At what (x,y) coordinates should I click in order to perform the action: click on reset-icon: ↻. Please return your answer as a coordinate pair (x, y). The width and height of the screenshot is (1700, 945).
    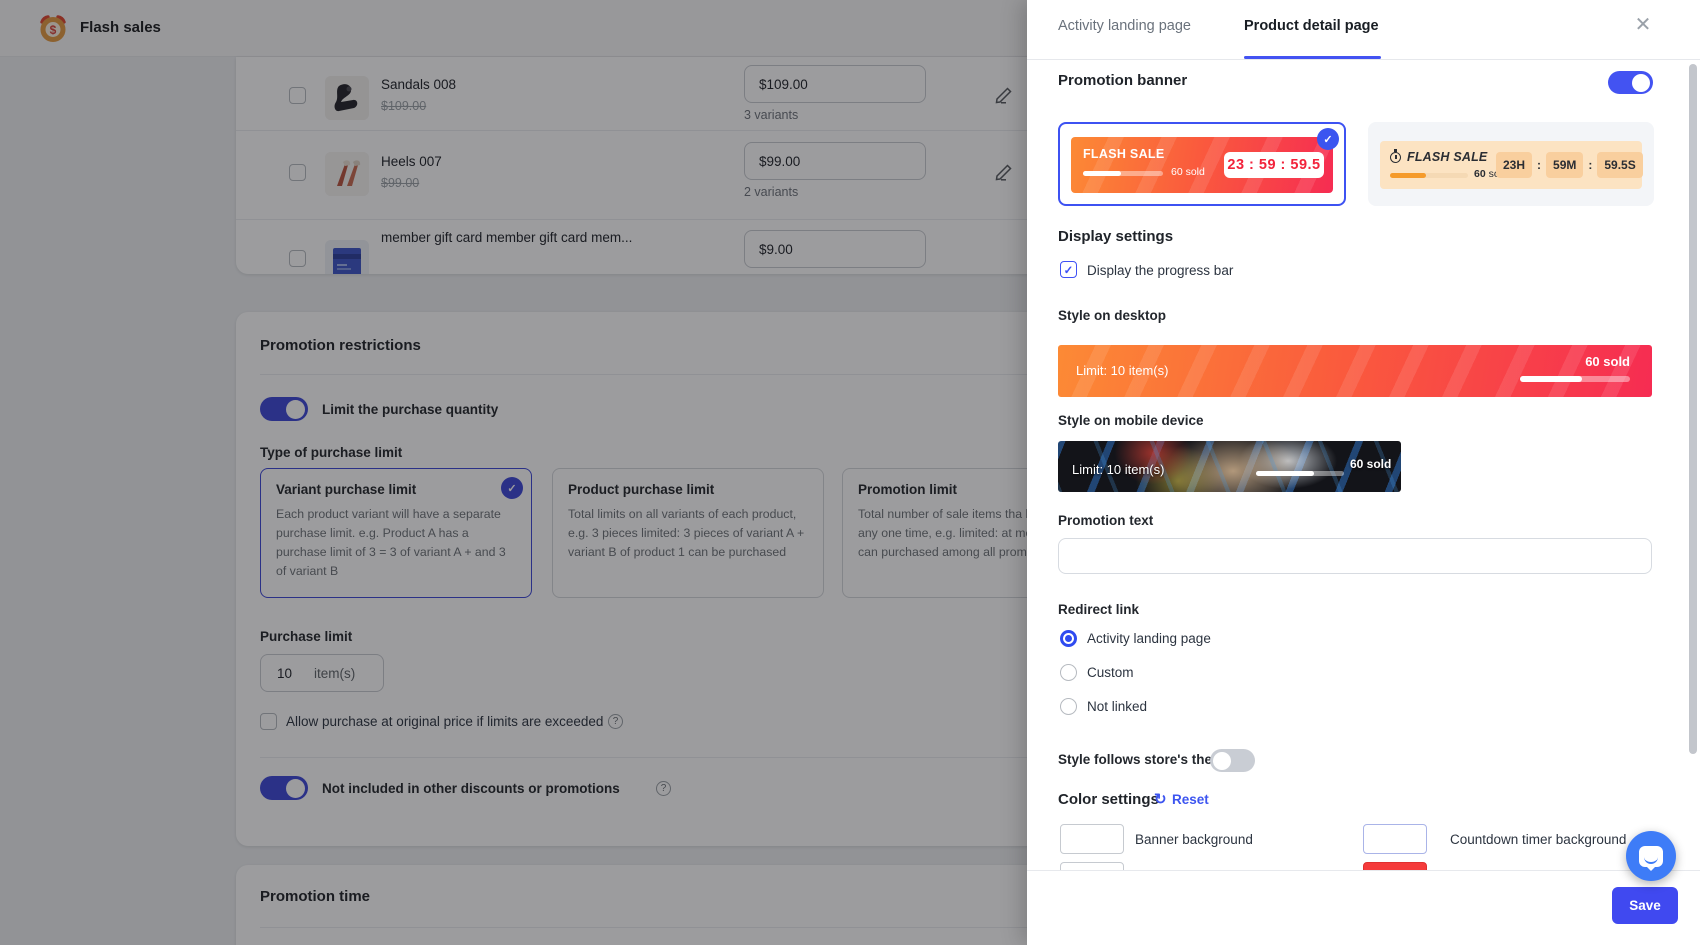
    Looking at the image, I should click on (1160, 799).